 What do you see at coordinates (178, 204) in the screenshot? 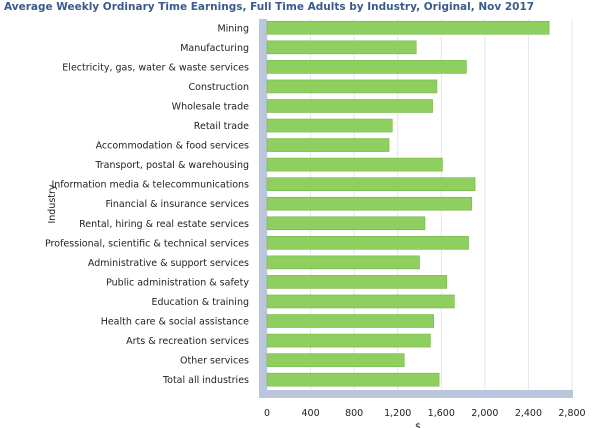
I see `category-label: Financial & insurance services` at bounding box center [178, 204].